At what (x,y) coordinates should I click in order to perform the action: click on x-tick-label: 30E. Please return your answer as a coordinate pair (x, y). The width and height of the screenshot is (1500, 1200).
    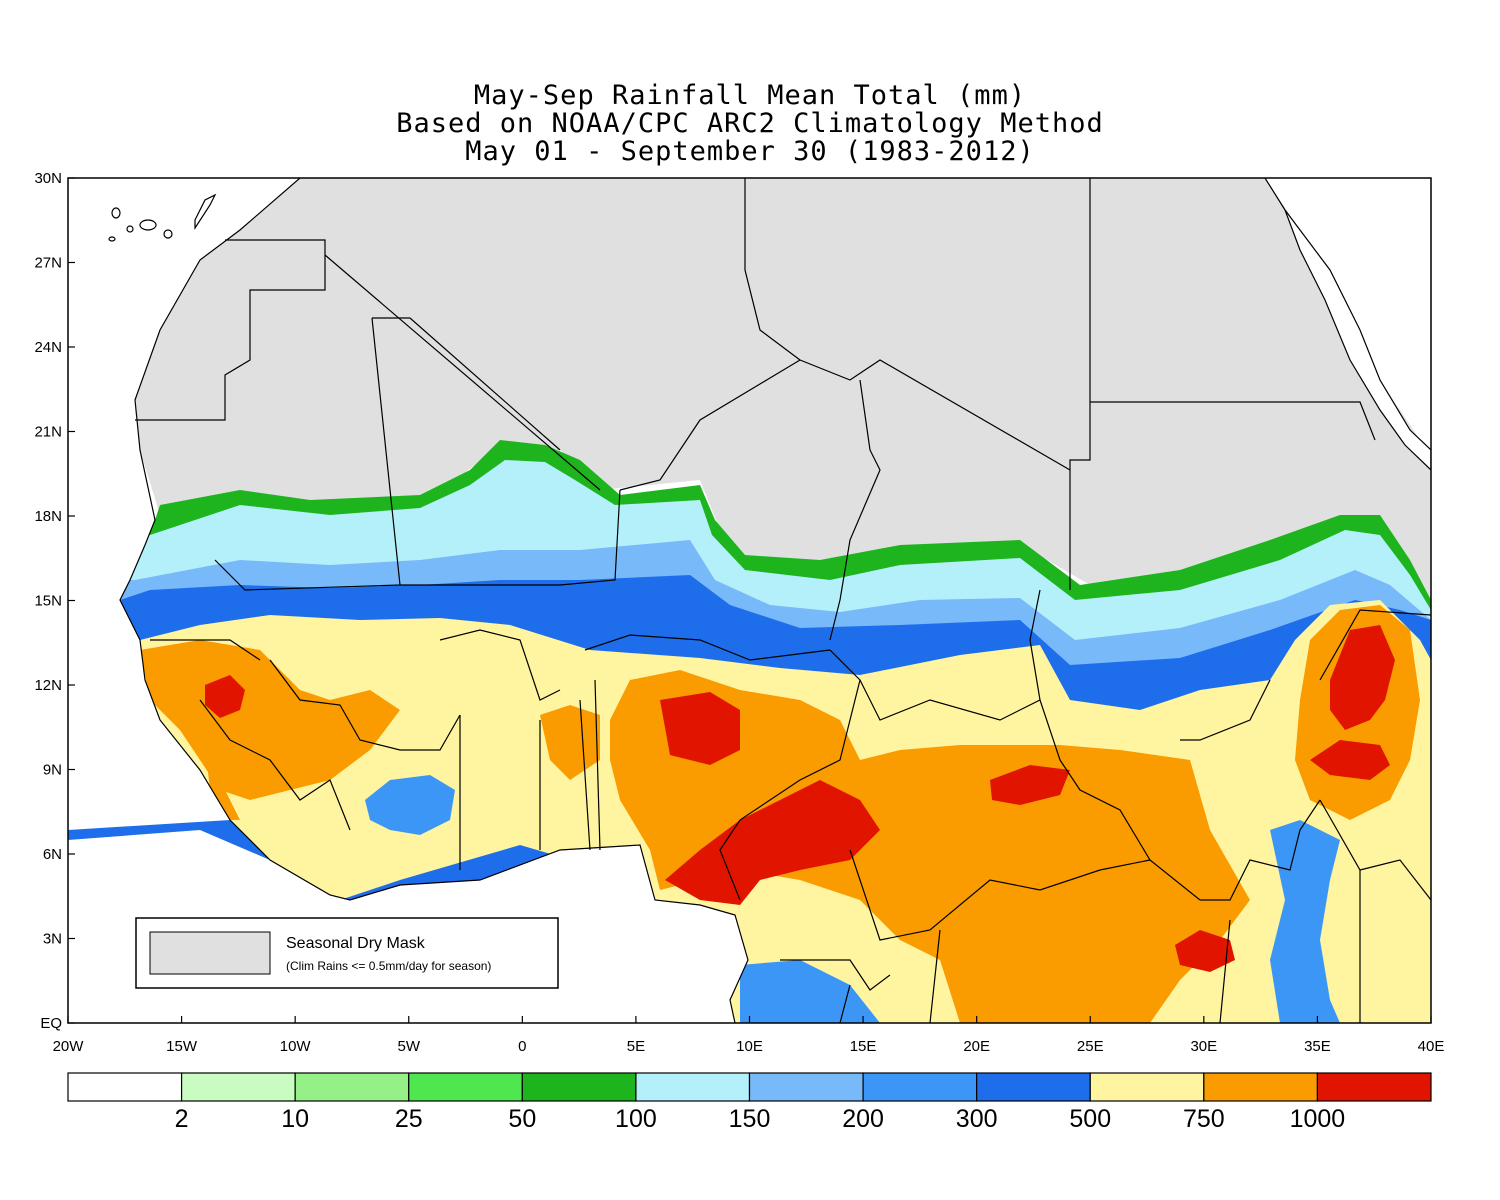
    Looking at the image, I should click on (1203, 1046).